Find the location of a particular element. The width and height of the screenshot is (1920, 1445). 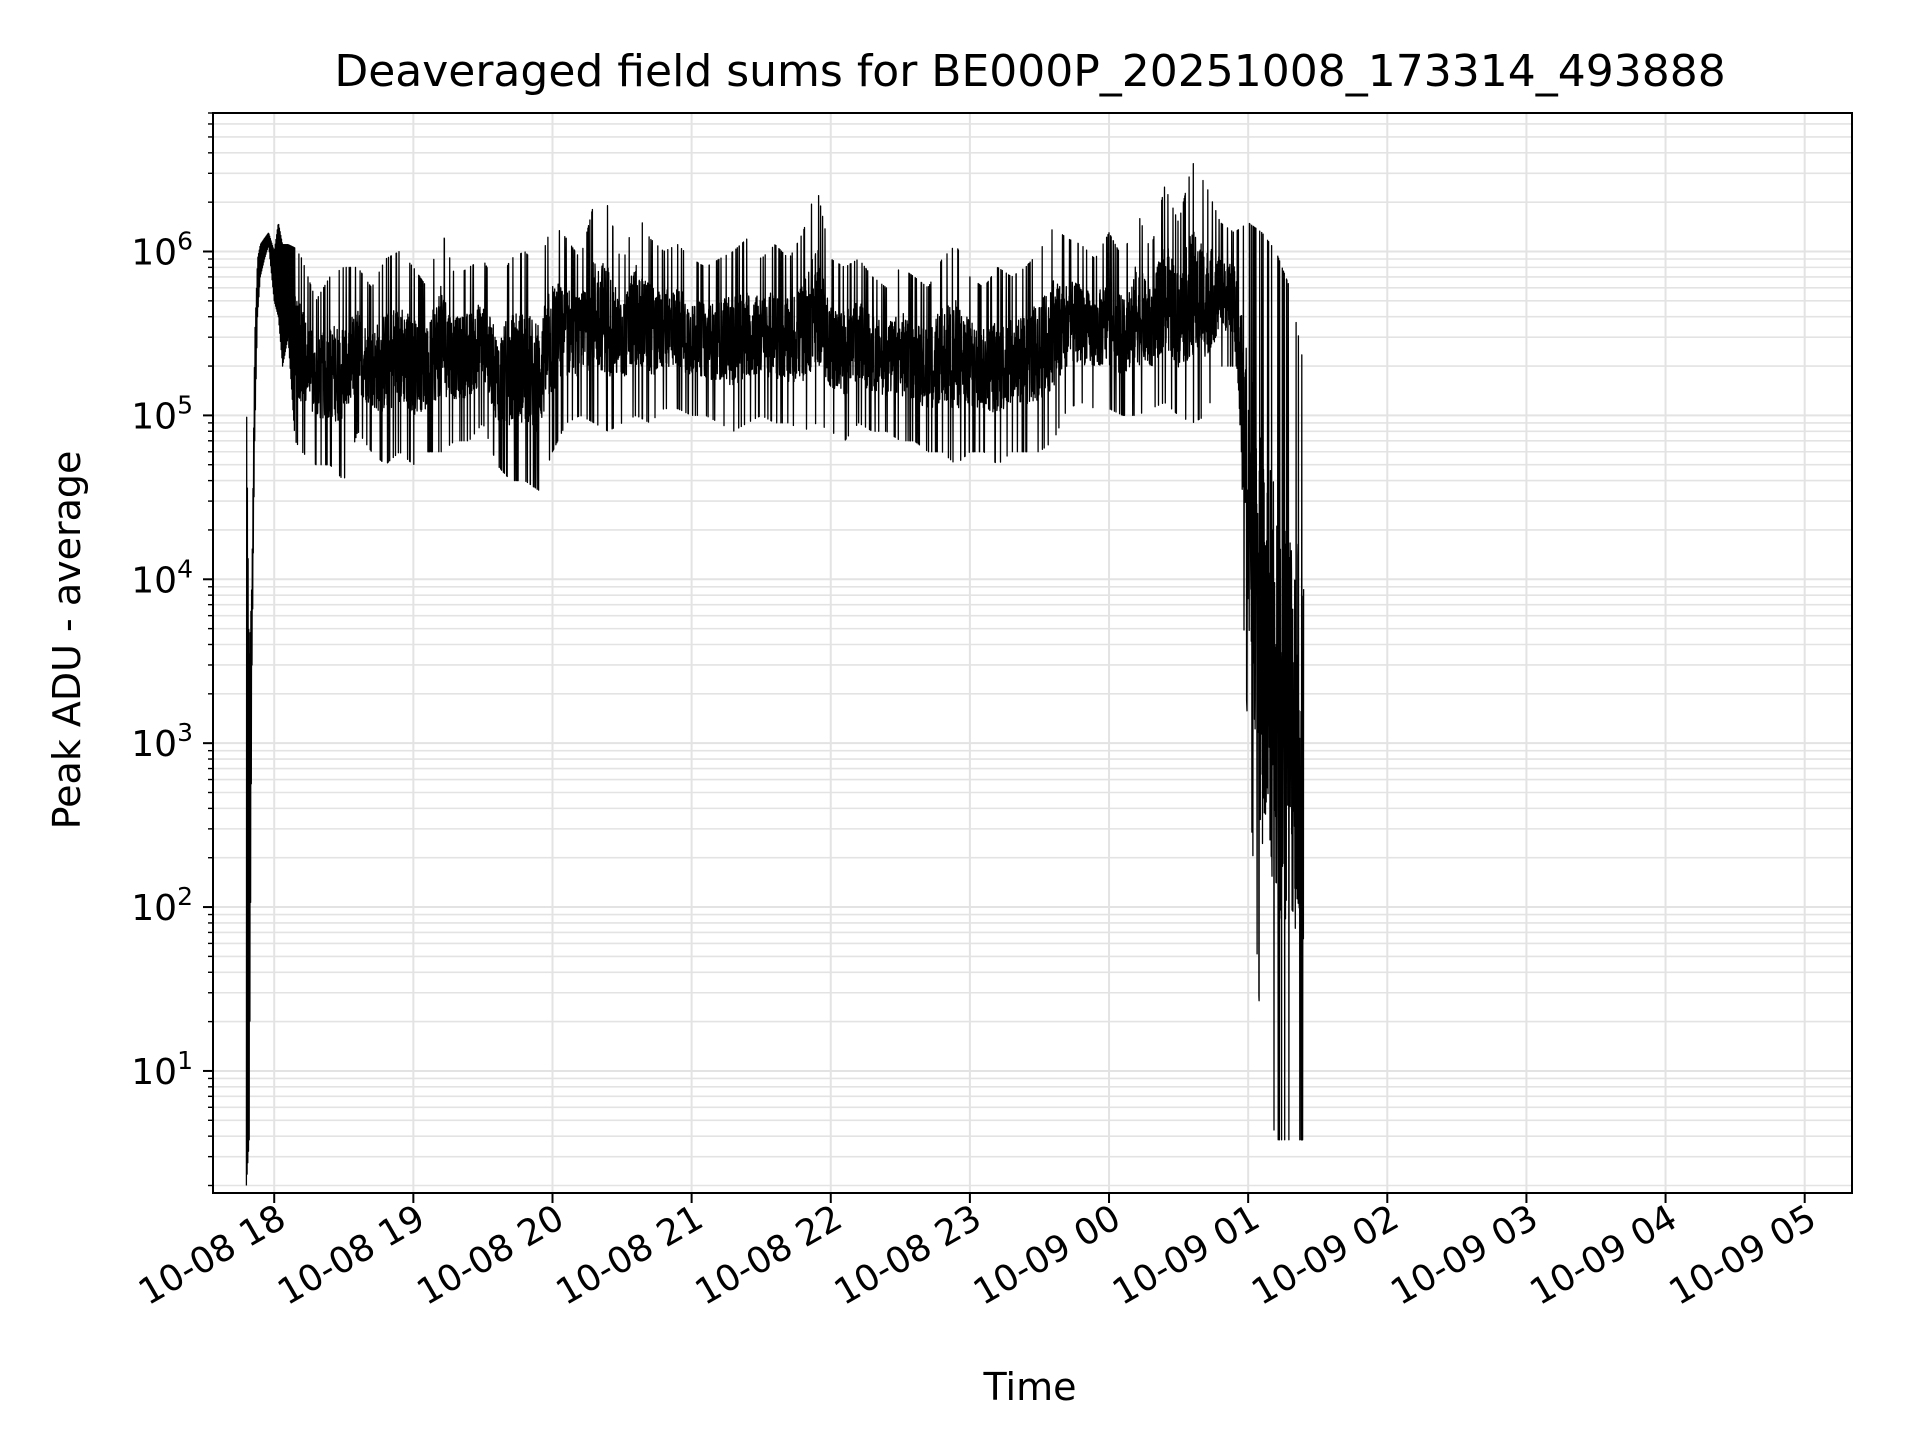

y-tick-label: 10⁶ is located at coordinates (162, 250).